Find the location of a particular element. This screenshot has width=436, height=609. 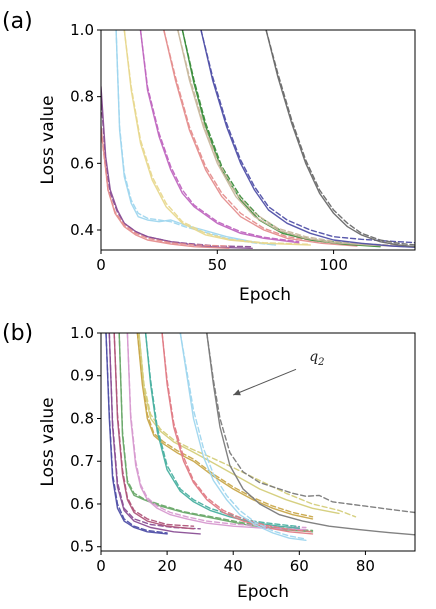

panel-b-ylabel: Loss value is located at coordinates (48, 441).